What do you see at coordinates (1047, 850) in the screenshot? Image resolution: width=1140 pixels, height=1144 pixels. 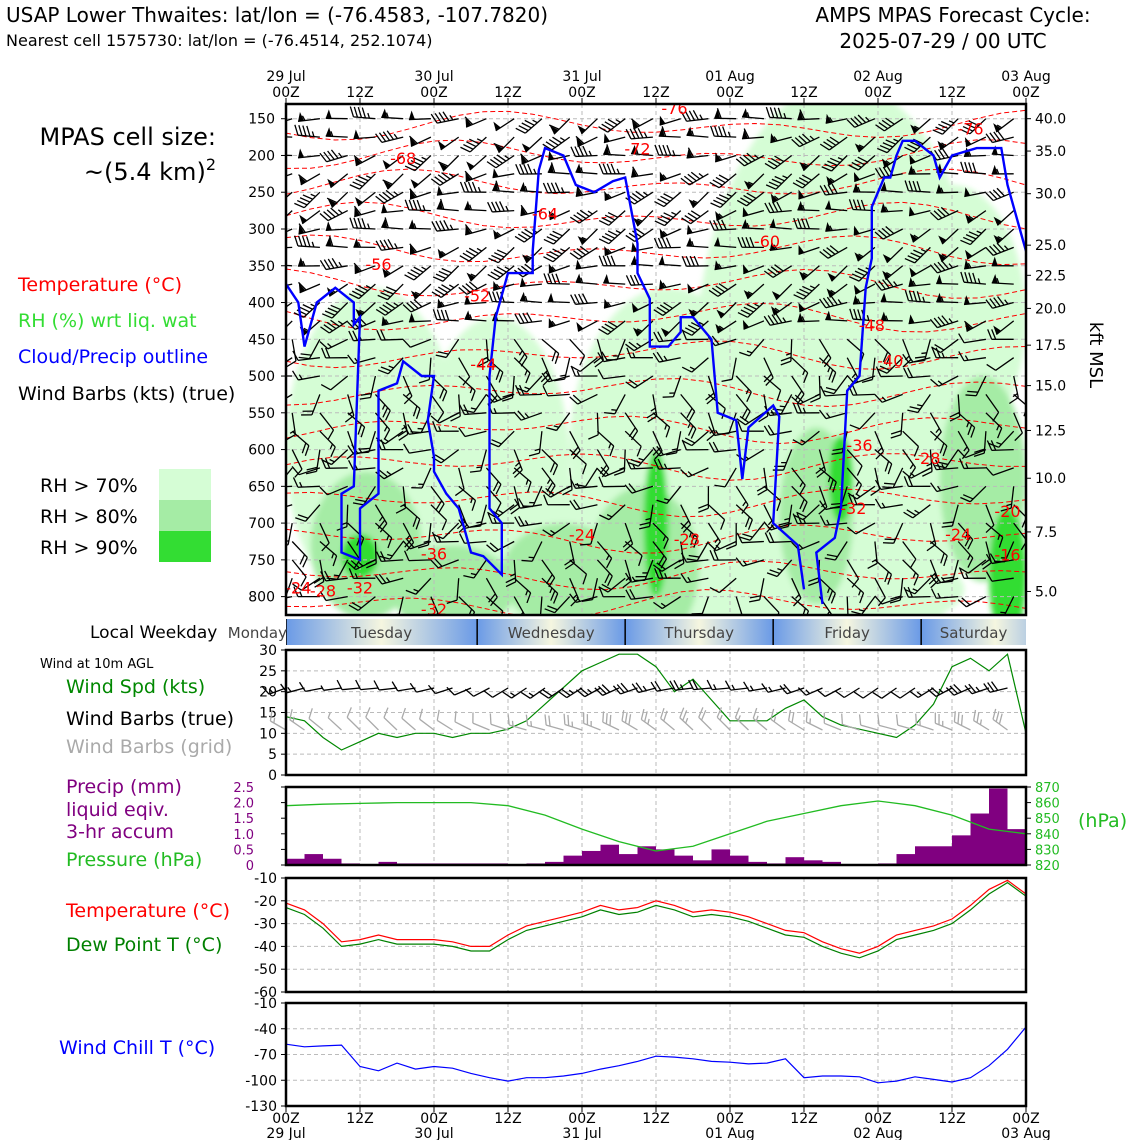 I see `pressure-tick-label: 830` at bounding box center [1047, 850].